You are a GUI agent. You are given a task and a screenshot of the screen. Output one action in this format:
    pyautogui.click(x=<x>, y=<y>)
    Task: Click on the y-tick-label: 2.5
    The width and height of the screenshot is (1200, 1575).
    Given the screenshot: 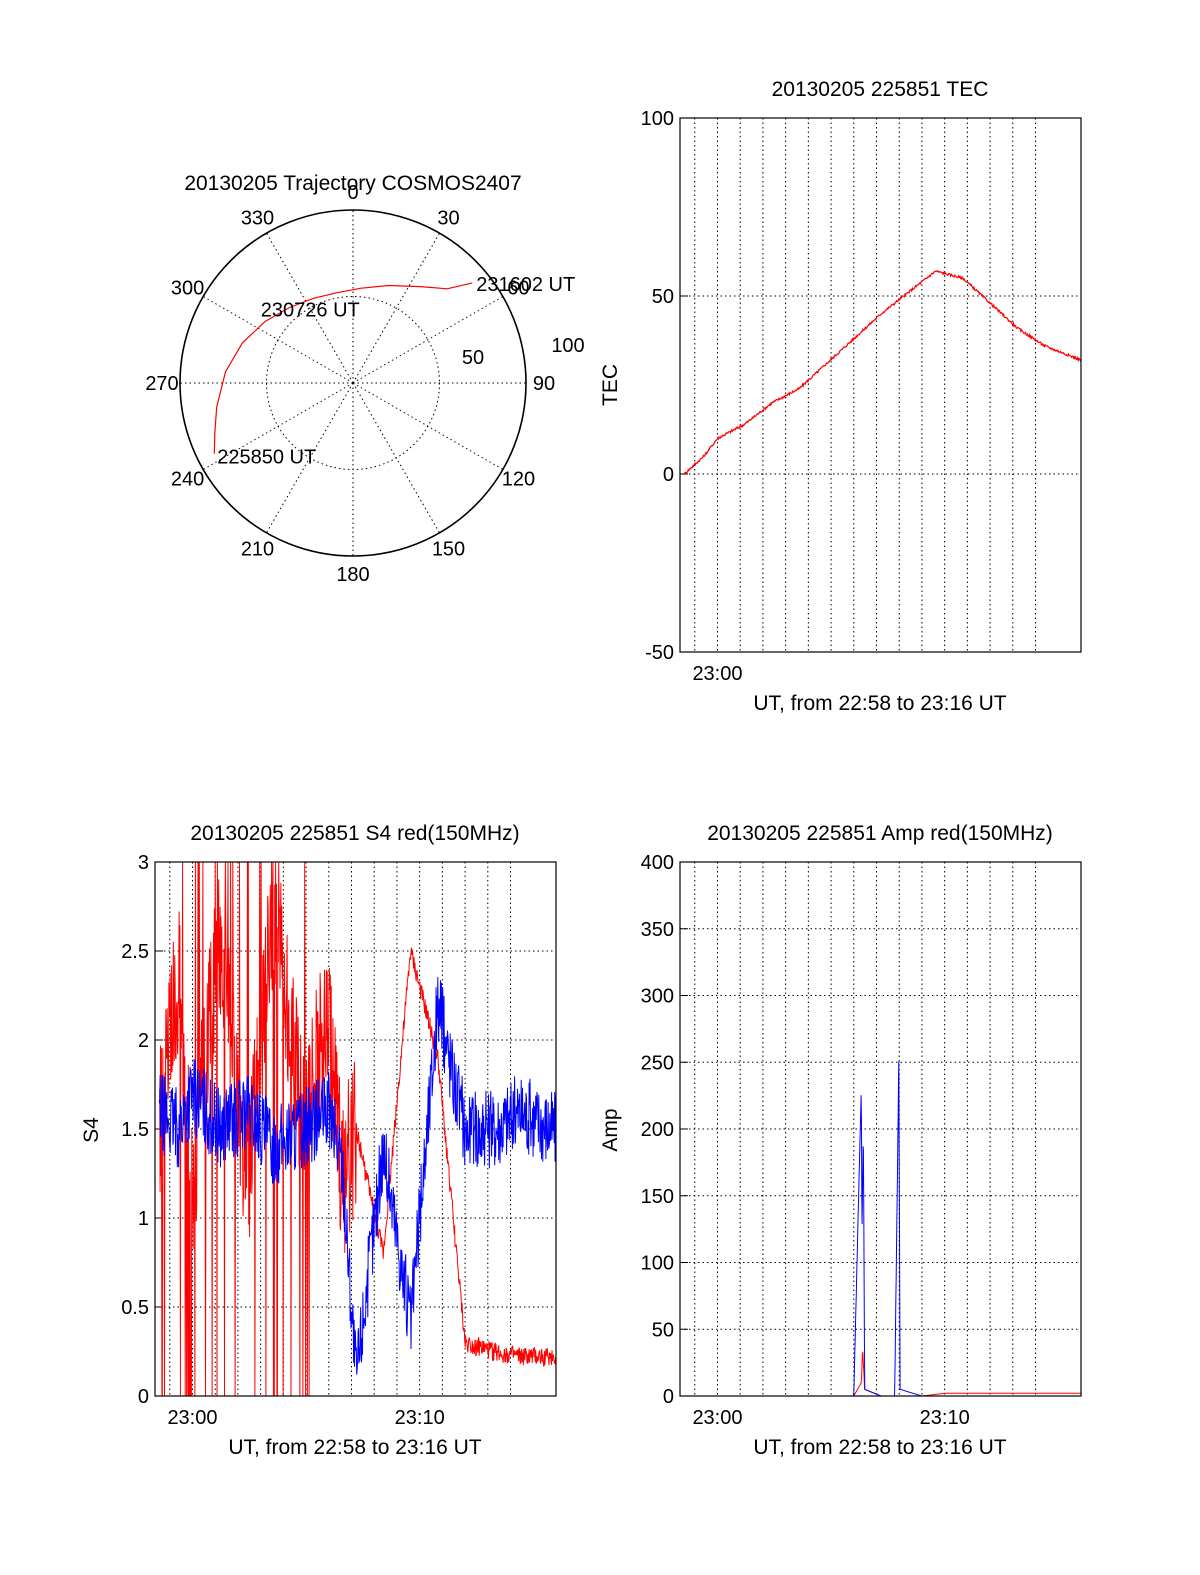 What is the action you would take?
    pyautogui.click(x=135, y=952)
    